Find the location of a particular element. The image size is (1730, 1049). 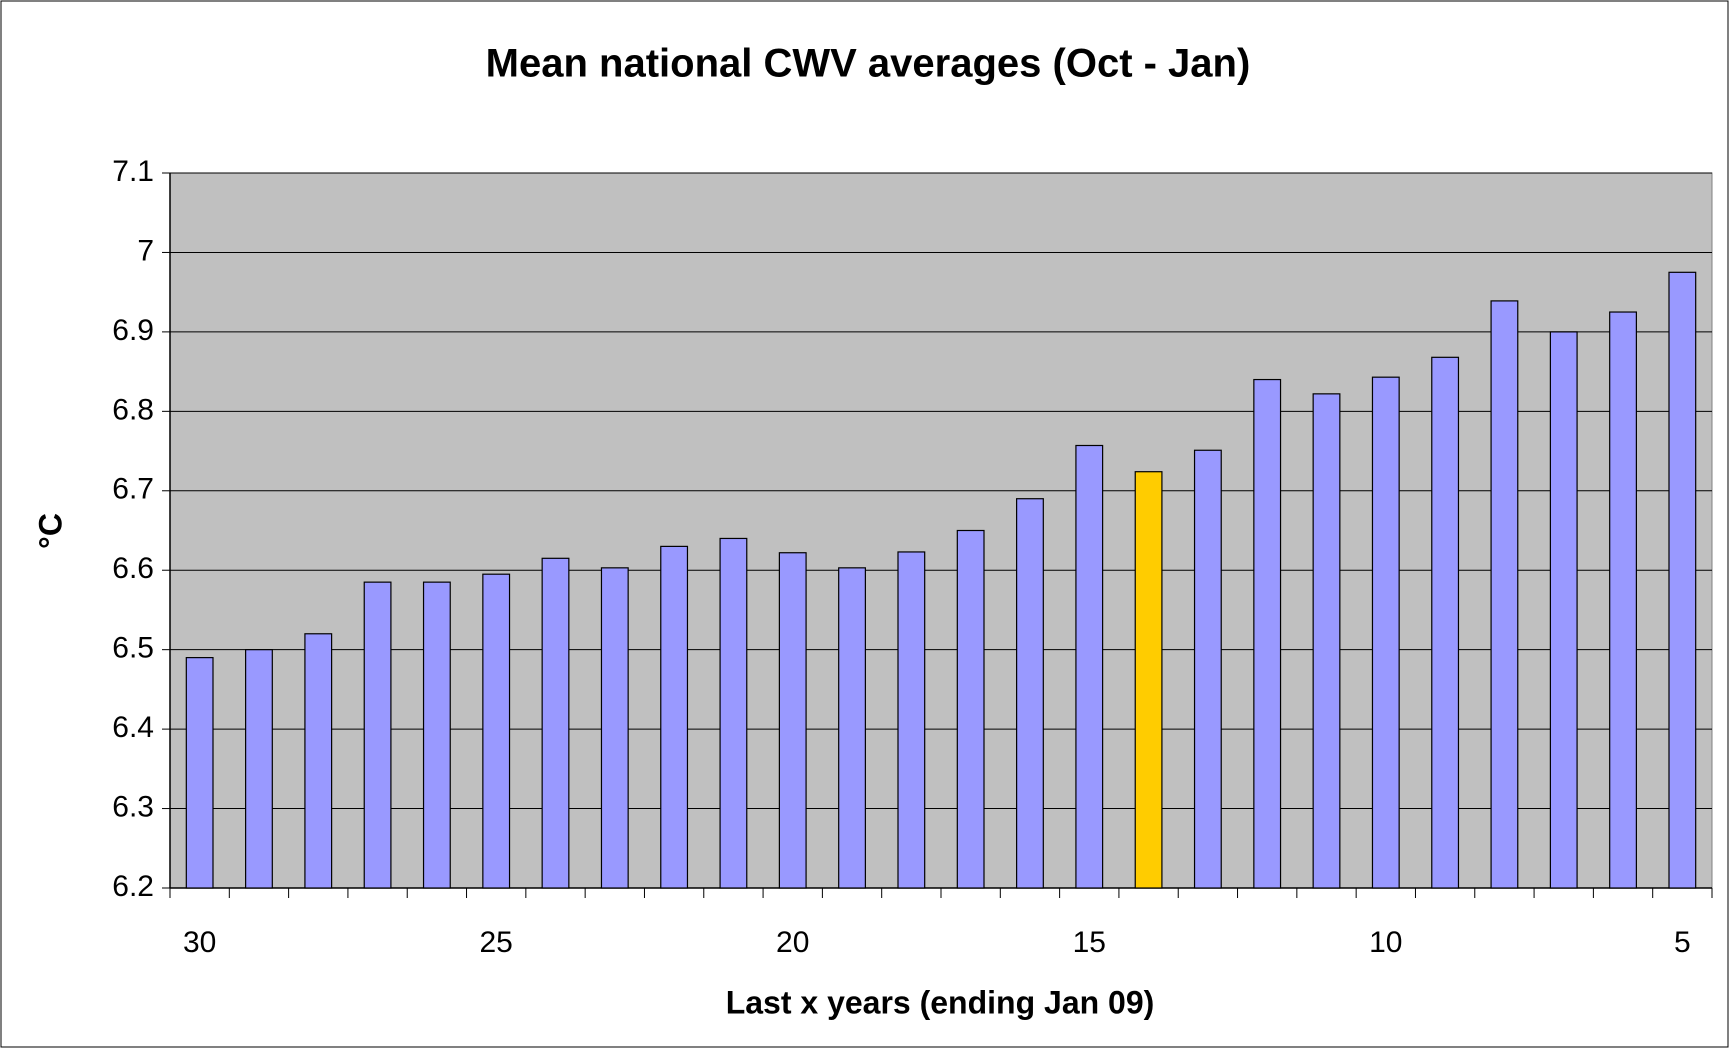

x-tick-label: 20 is located at coordinates (792, 942).